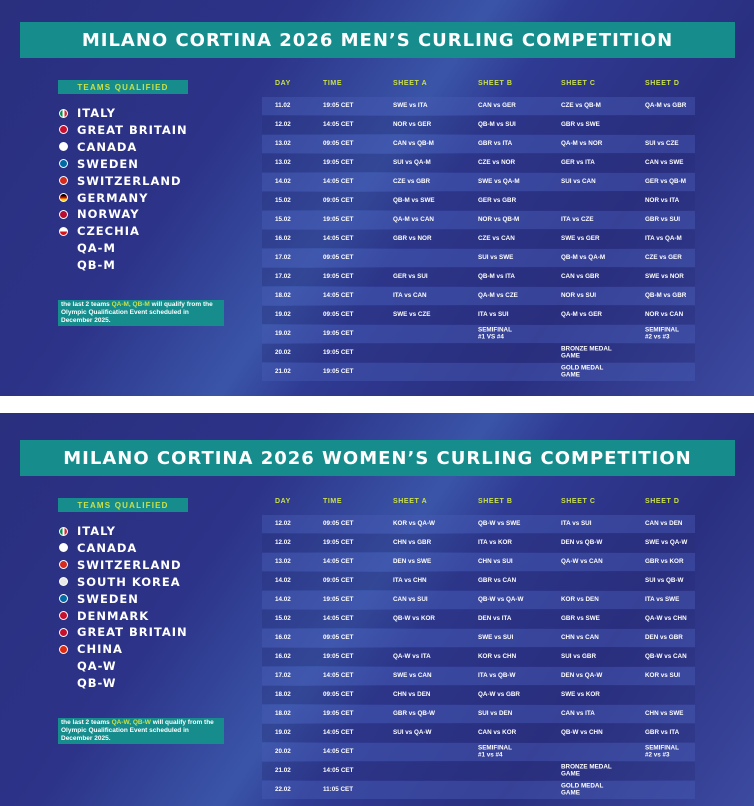 The width and height of the screenshot is (754, 806). What do you see at coordinates (412, 694) in the screenshot?
I see `match: CHN vs DEN` at bounding box center [412, 694].